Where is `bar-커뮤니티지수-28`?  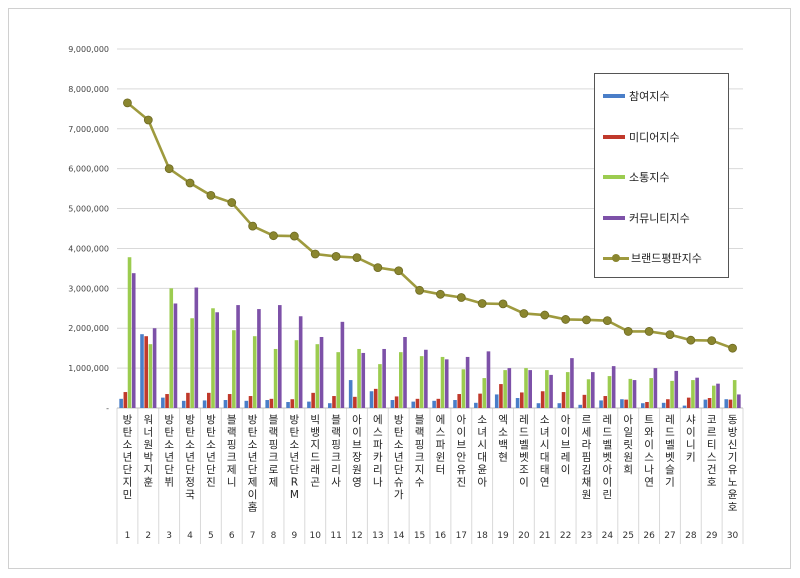
bar-커뮤니티지수-28 is located at coordinates (697, 392).